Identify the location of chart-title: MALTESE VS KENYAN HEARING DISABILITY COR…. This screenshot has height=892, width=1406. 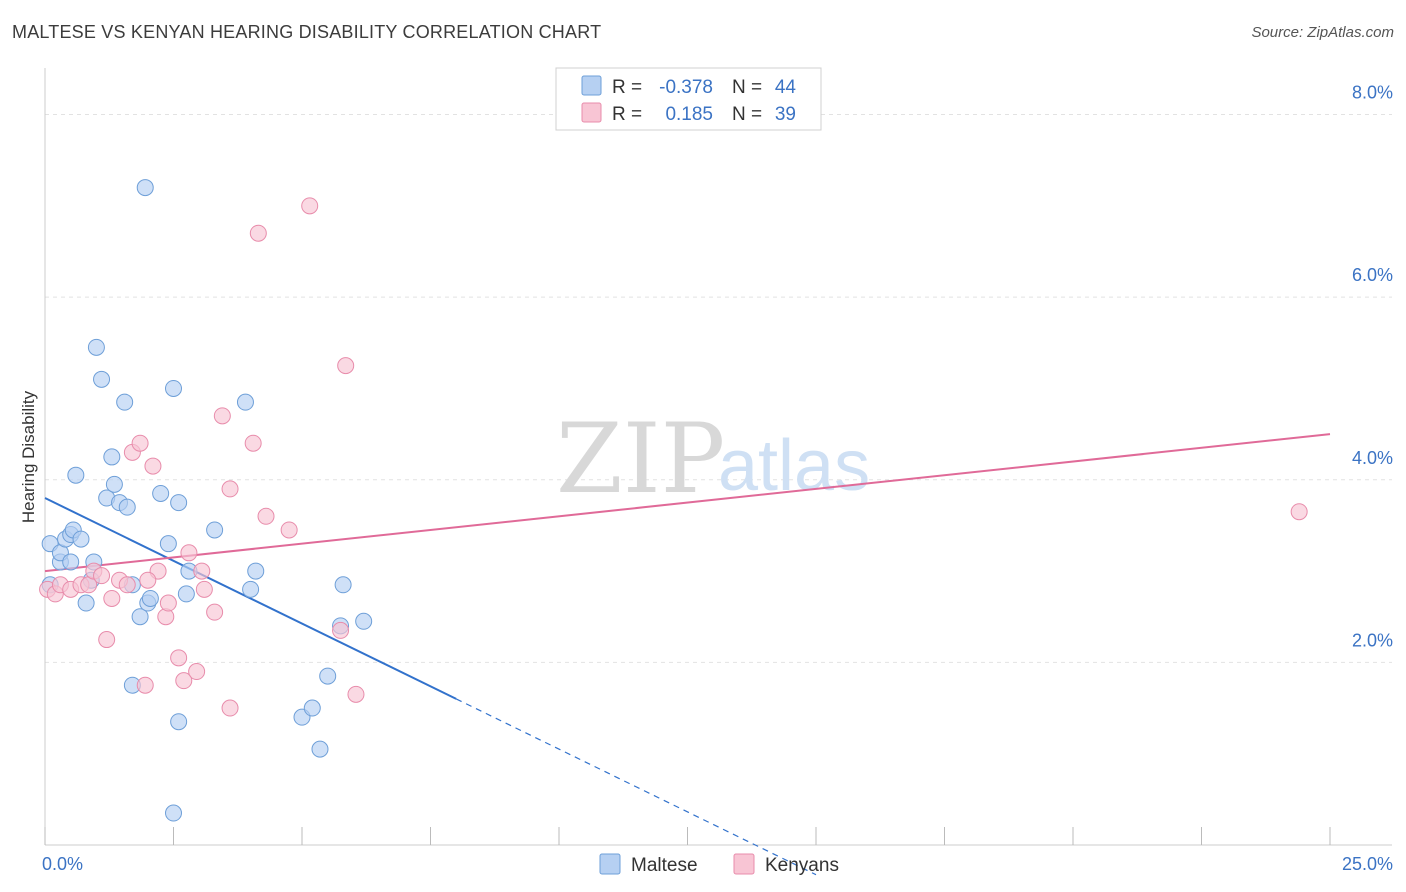
(307, 32).